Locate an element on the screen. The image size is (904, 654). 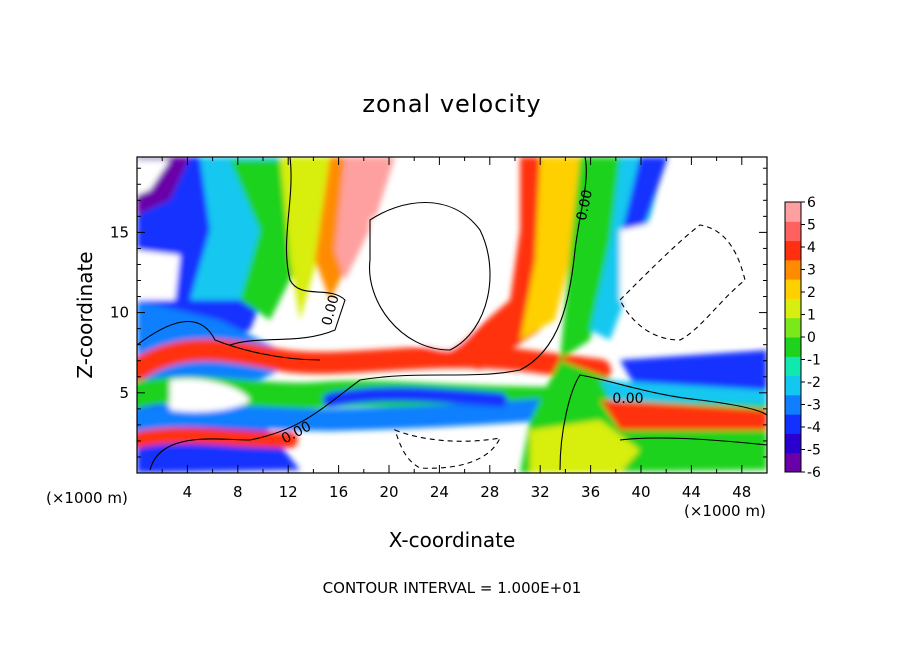
chart-title: zonal velocity is located at coordinates (451, 104).